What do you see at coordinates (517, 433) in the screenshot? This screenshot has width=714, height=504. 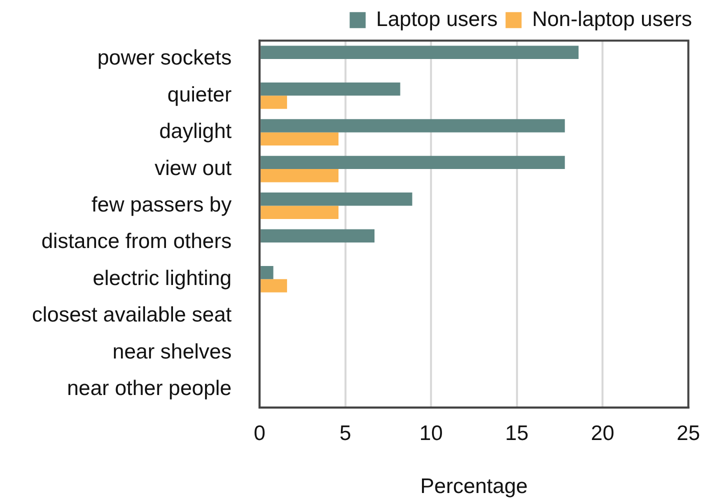 I see `x-tick-label: 15` at bounding box center [517, 433].